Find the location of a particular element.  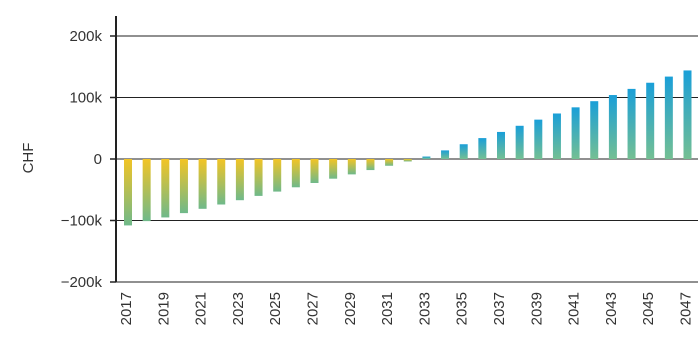

bar-2028 is located at coordinates (333, 169).